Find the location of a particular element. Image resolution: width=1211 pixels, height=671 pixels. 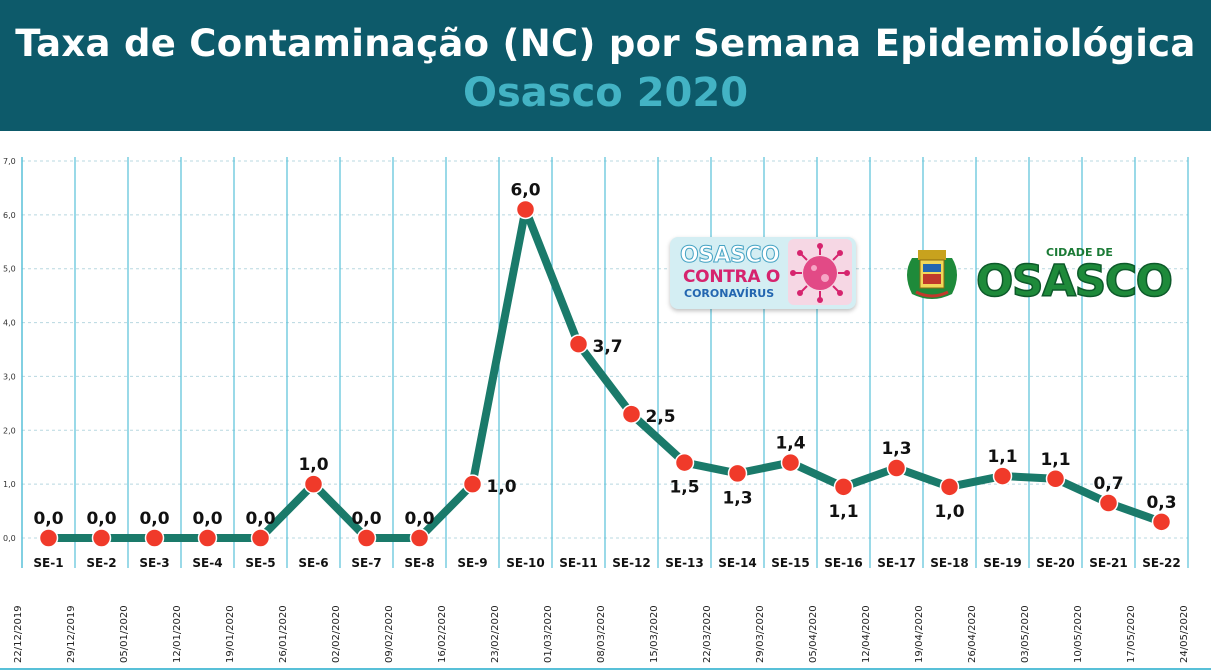

x-tick-label: SE-9 is located at coordinates (472, 563).